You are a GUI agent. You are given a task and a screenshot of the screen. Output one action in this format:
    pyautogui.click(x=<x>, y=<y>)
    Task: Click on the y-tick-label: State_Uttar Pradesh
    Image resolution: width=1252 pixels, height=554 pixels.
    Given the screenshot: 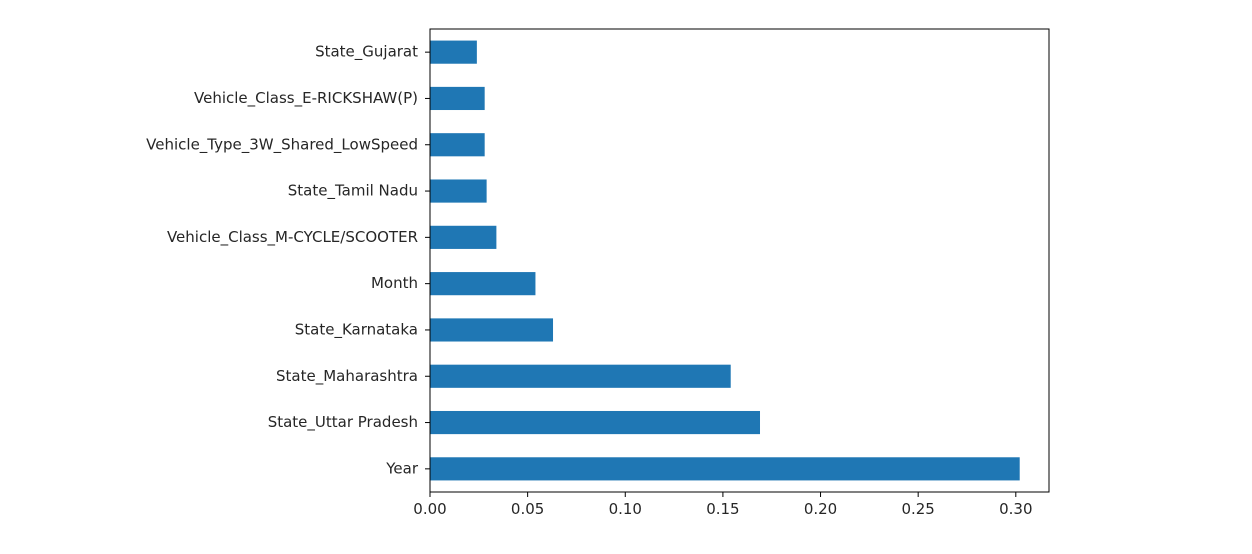 What is the action you would take?
    pyautogui.click(x=343, y=422)
    